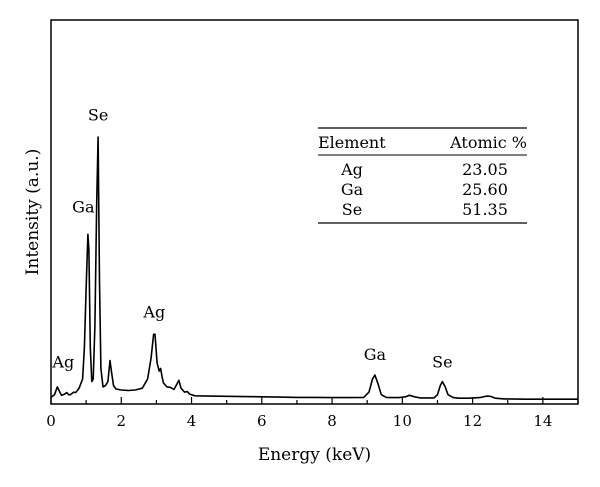 This screenshot has height=487, width=600. What do you see at coordinates (485, 209) in the screenshot?
I see `table-cell-atomic-se: 51.35` at bounding box center [485, 209].